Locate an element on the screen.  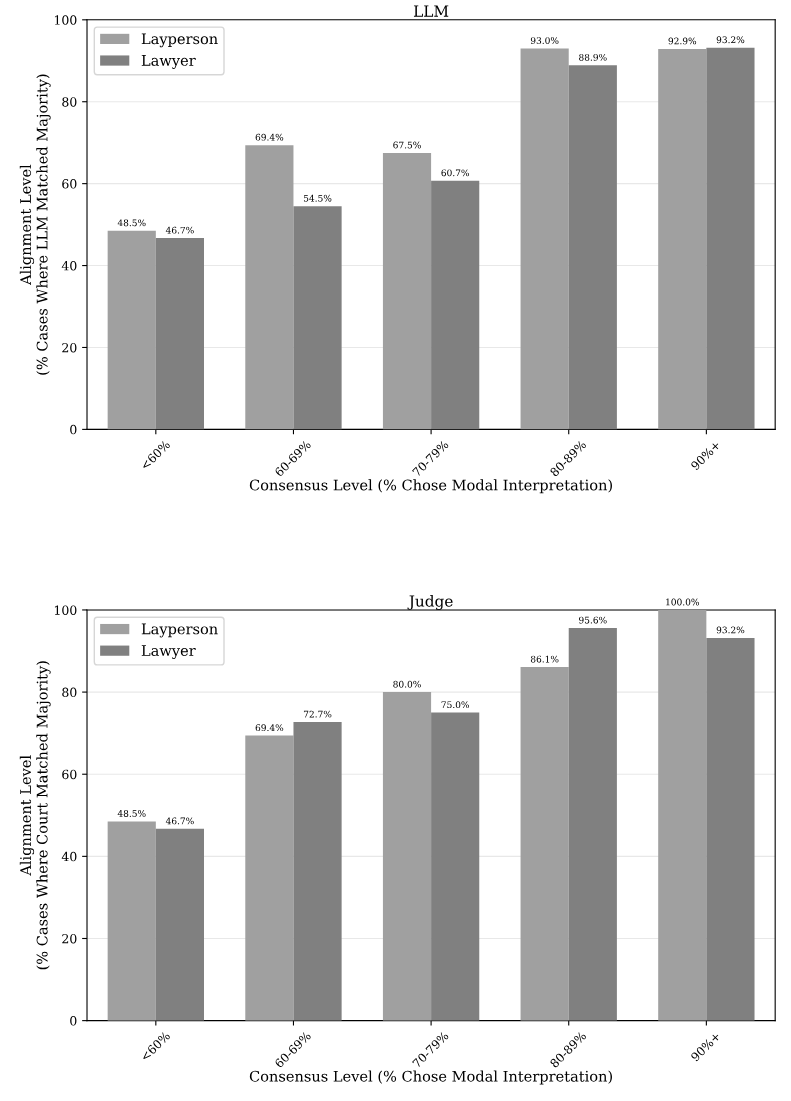
data-label: 92.9% is located at coordinates (682, 41).